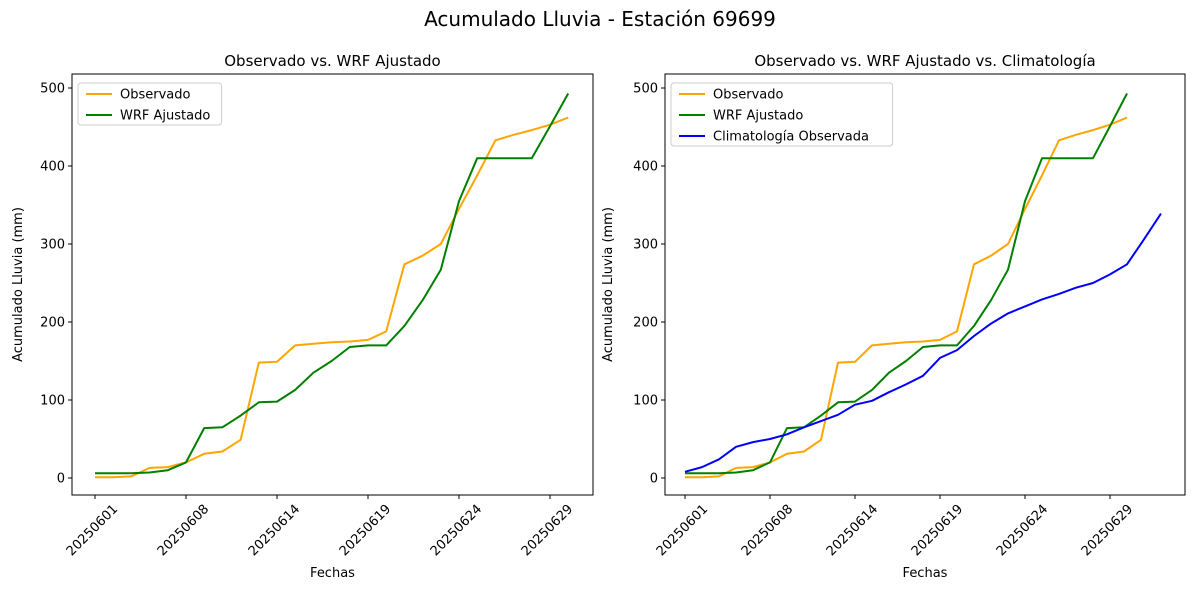 The height and width of the screenshot is (600, 1200). I want to click on axes-title: Observado vs. WRF Ajustado, so click(332, 61).